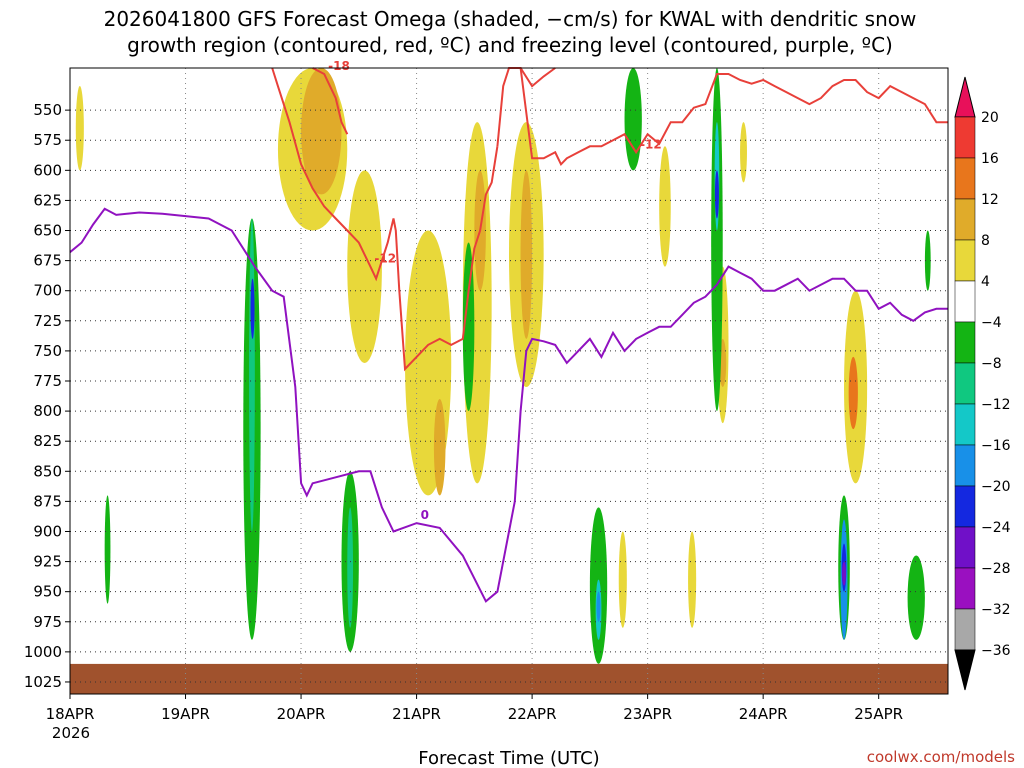 This screenshot has height=768, width=1024. I want to click on y-tick-label-15: 925, so click(47, 562).